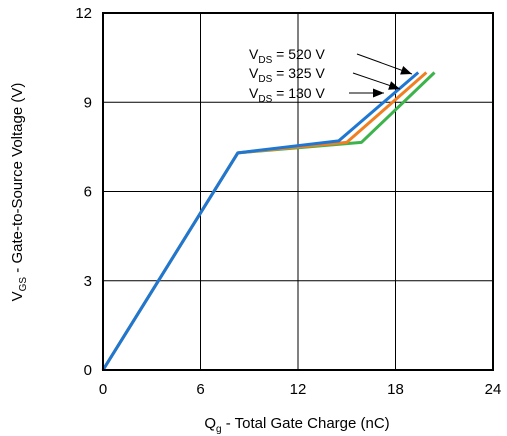 This screenshot has width=507, height=436. What do you see at coordinates (103, 389) in the screenshot?
I see `x-tick-label: 0` at bounding box center [103, 389].